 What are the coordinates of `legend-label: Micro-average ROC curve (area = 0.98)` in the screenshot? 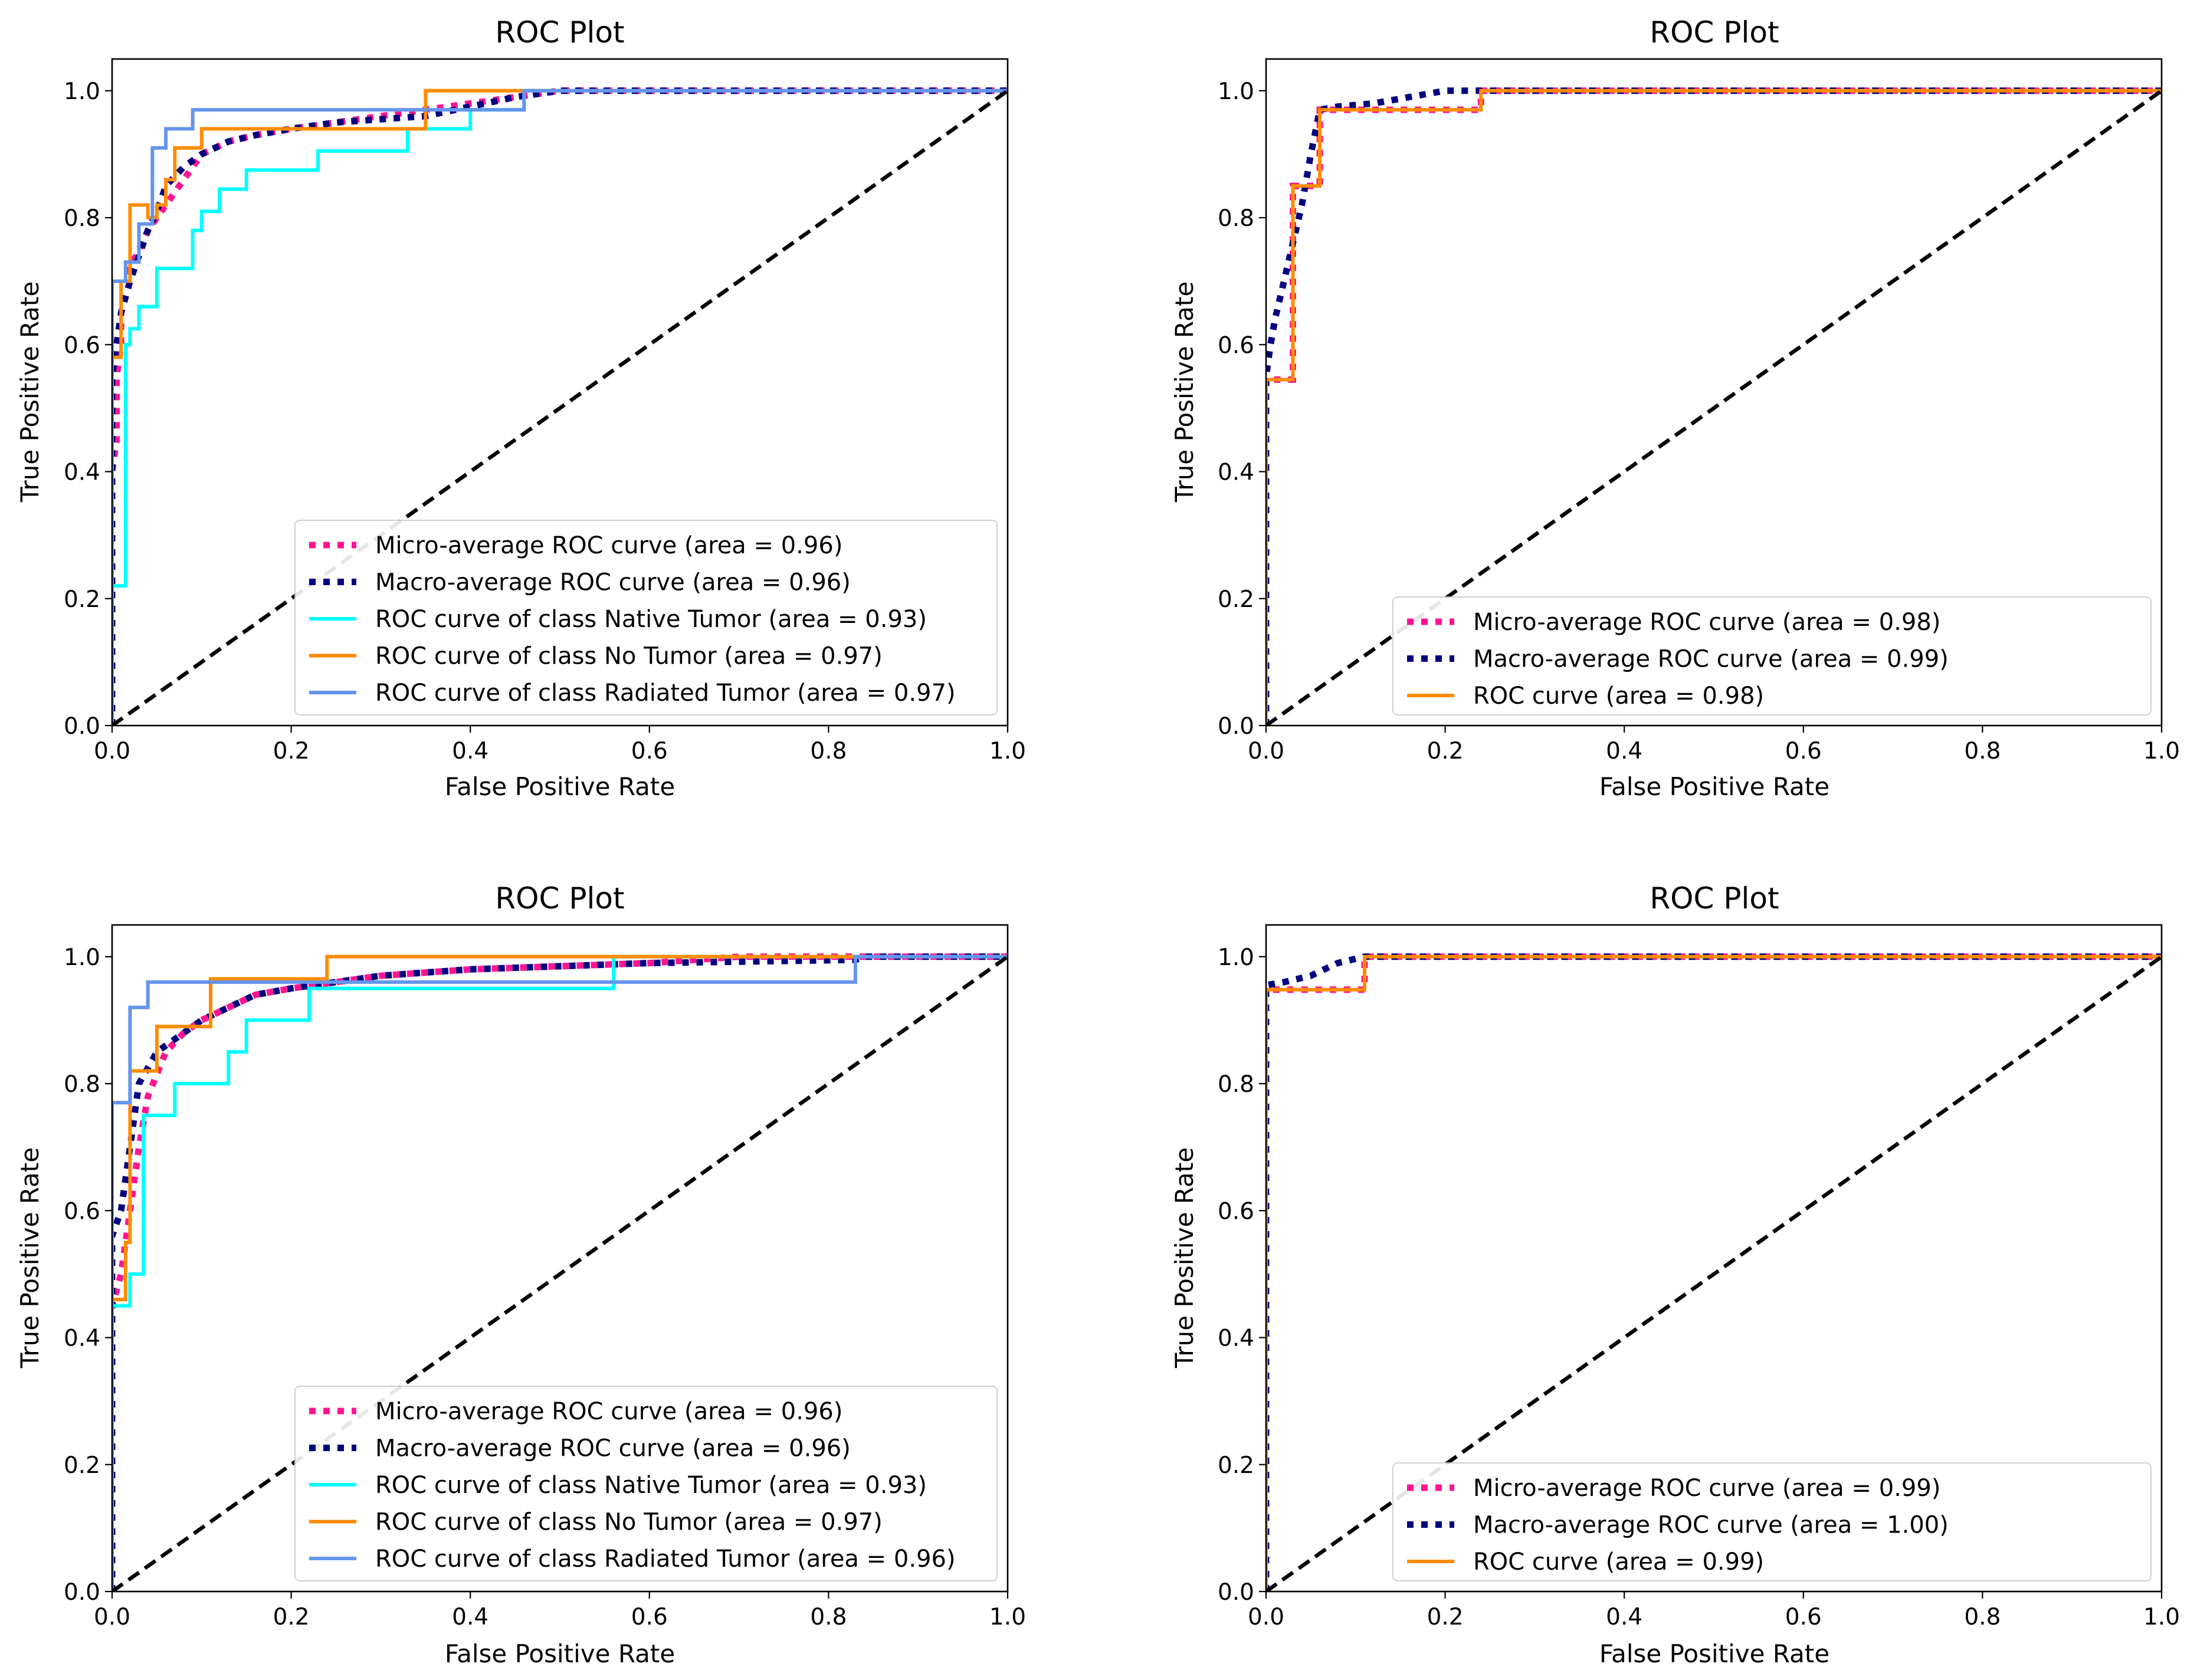 It's located at (1707, 622).